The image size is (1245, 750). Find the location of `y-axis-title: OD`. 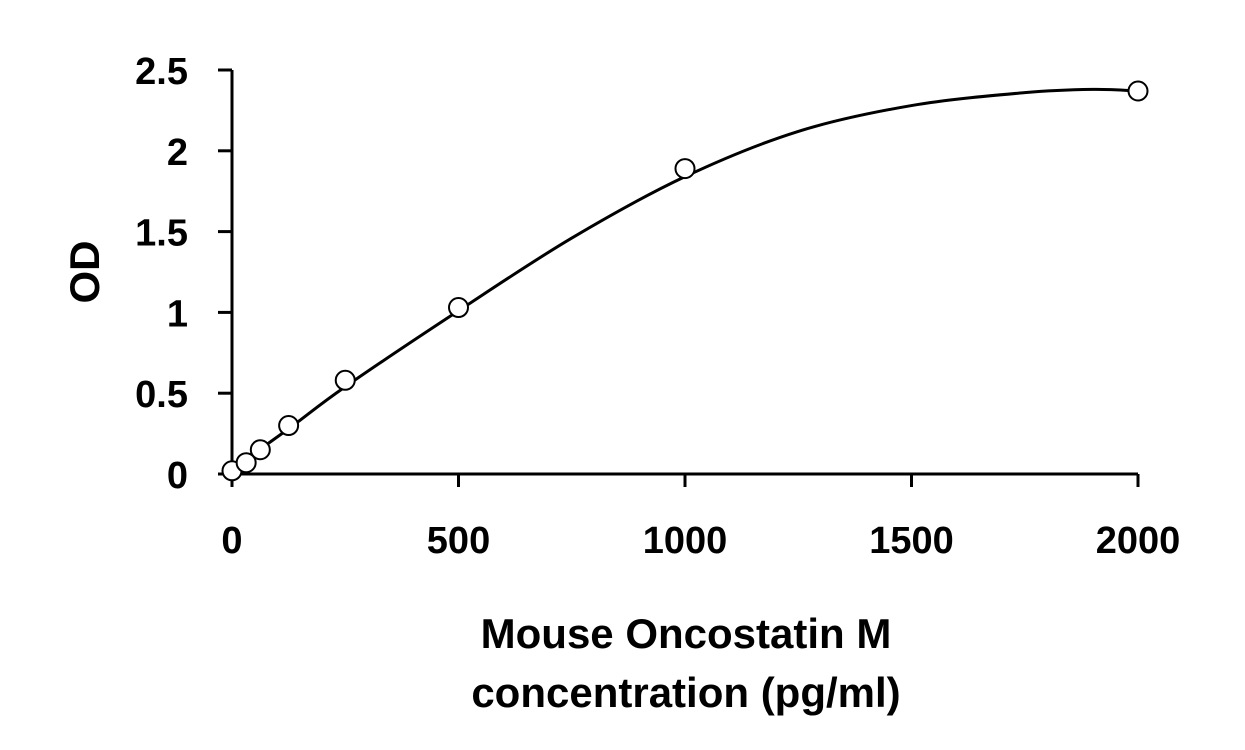

y-axis-title: OD is located at coordinates (84, 272).